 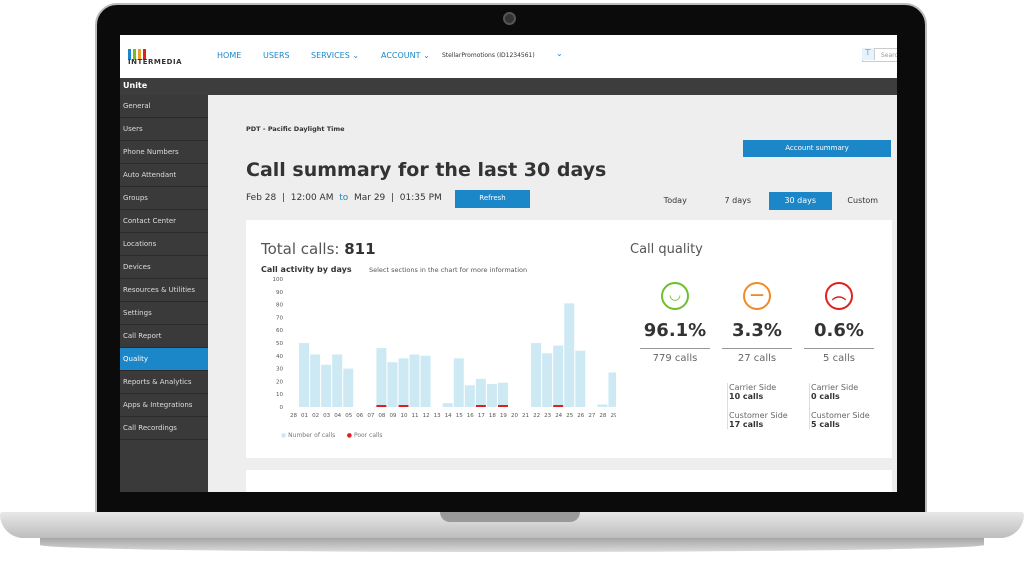 What do you see at coordinates (839, 330) in the screenshot?
I see `quality-percent: 0.6%` at bounding box center [839, 330].